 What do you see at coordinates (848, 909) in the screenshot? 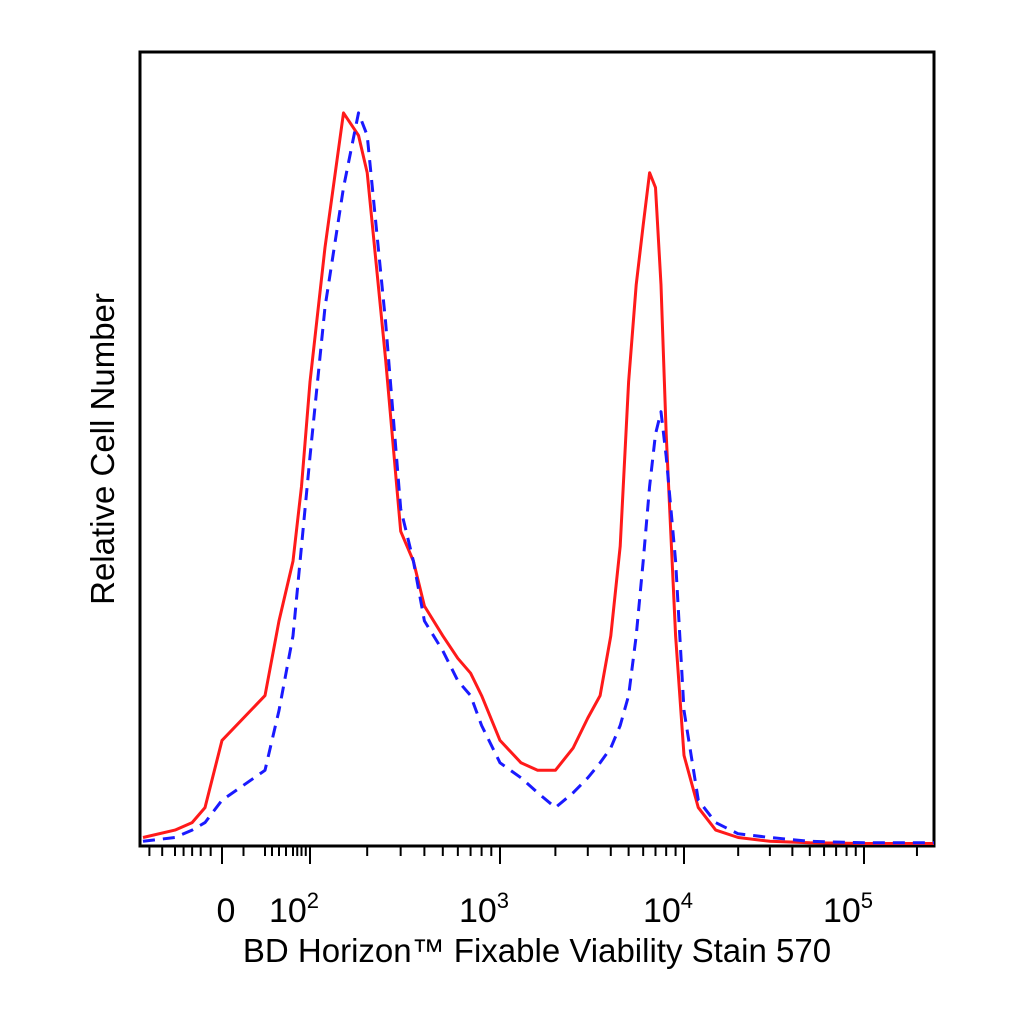
I see `x-tick-label: 10⁵` at bounding box center [848, 909].